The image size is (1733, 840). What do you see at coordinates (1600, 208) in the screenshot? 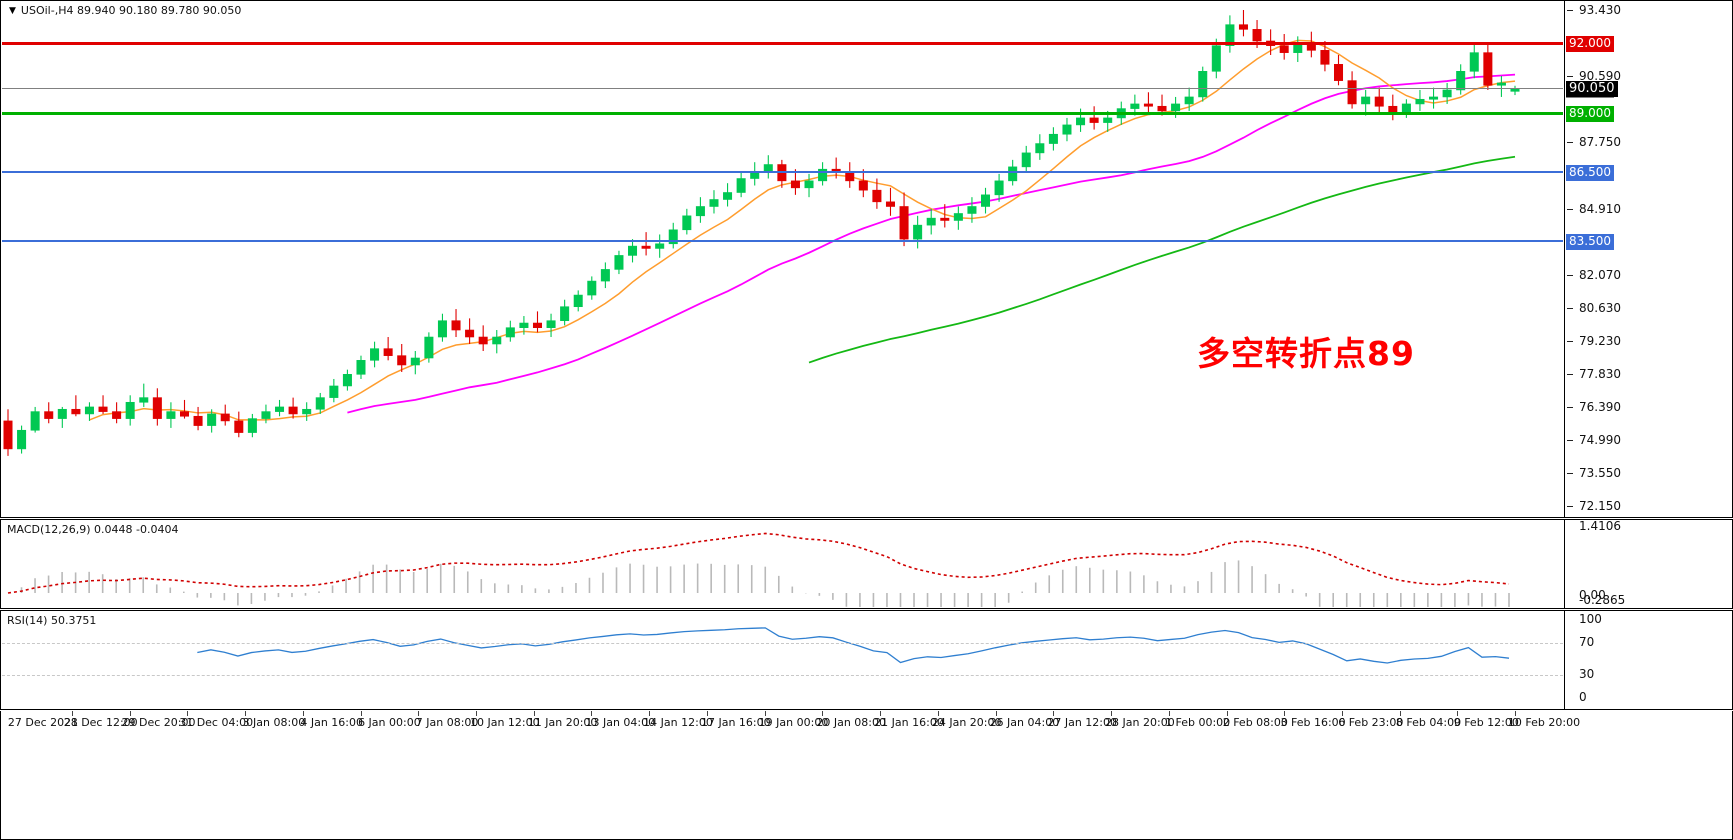
I see `price-axis-label: 84.910` at bounding box center [1600, 208].